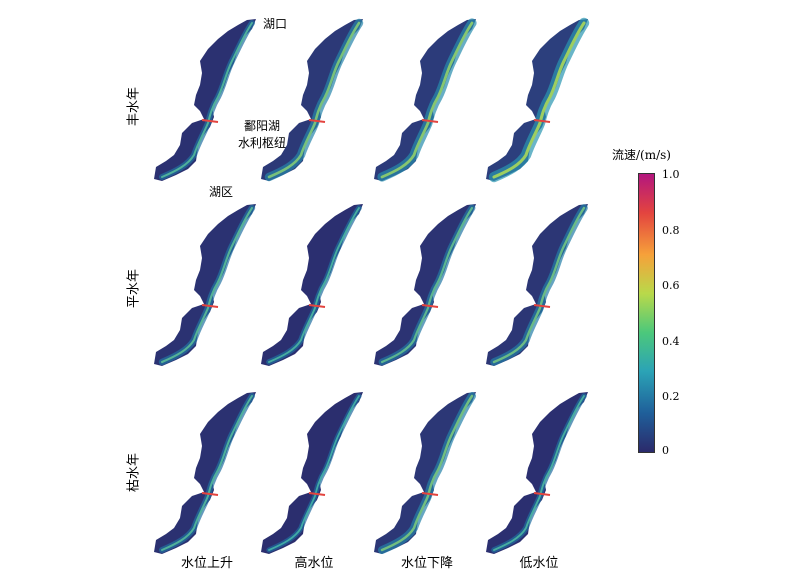 This screenshot has height=583, width=800. I want to click on row-label-high-flow: 丰水年, so click(134, 107).